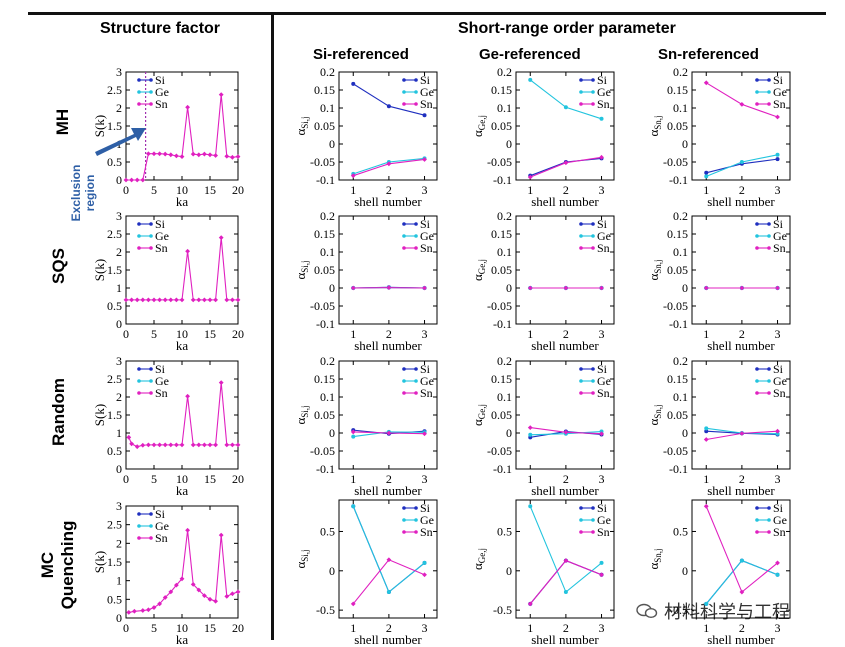  Describe the element at coordinates (566, 479) in the screenshot. I see `x-tick-label: 2` at that location.